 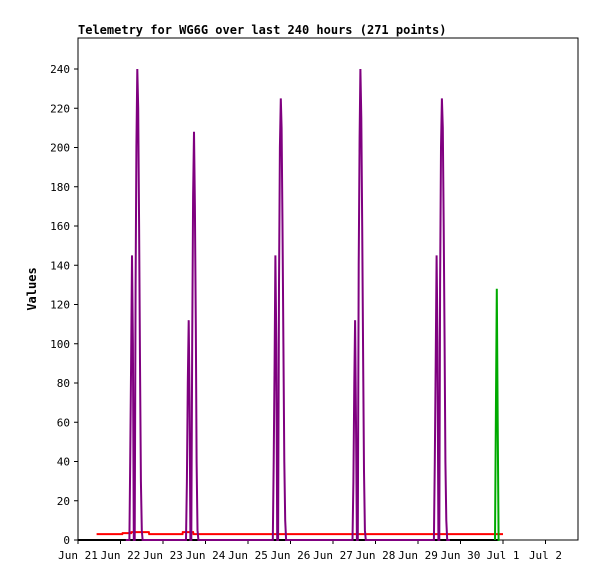 I want to click on y-axis-ticks: 0 20 40 60 80 100 120 140 160 180 200 220 240, so click(x=64, y=305).